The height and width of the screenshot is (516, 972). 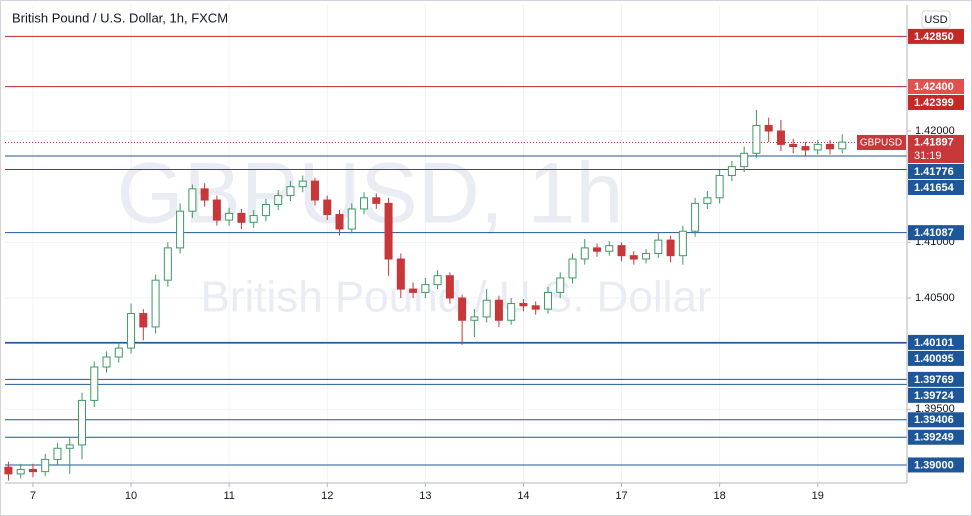 What do you see at coordinates (131, 496) in the screenshot?
I see `x-tick-label: 10` at bounding box center [131, 496].